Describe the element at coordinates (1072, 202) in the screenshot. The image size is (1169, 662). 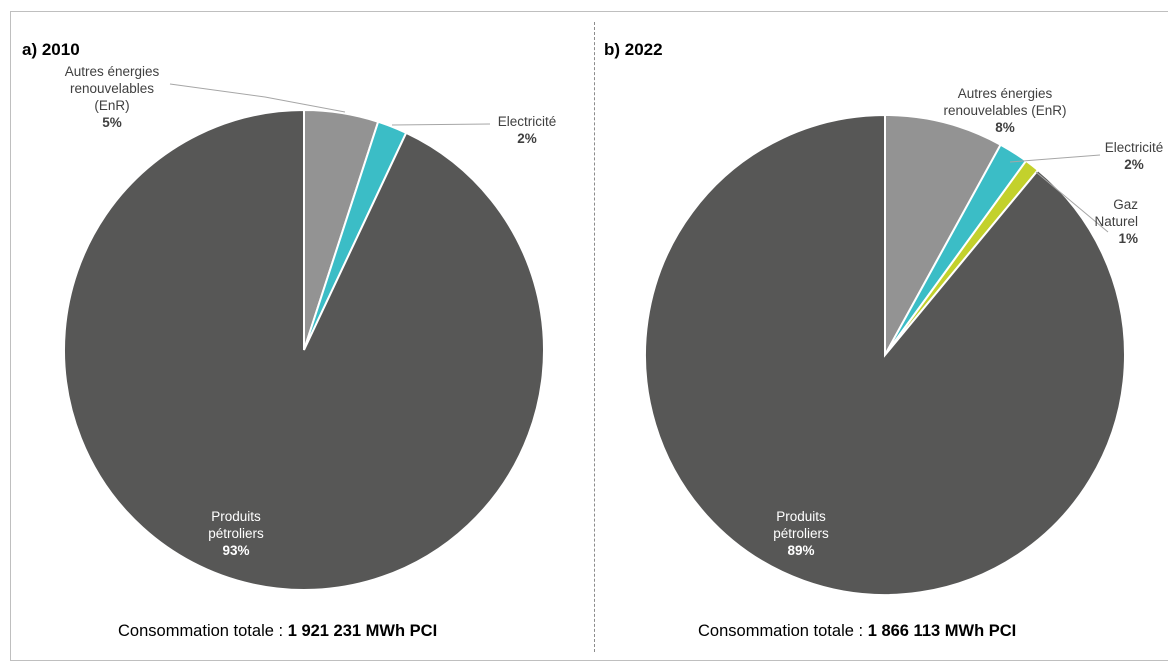
I see `leader-line-gaz-naturel` at that location.